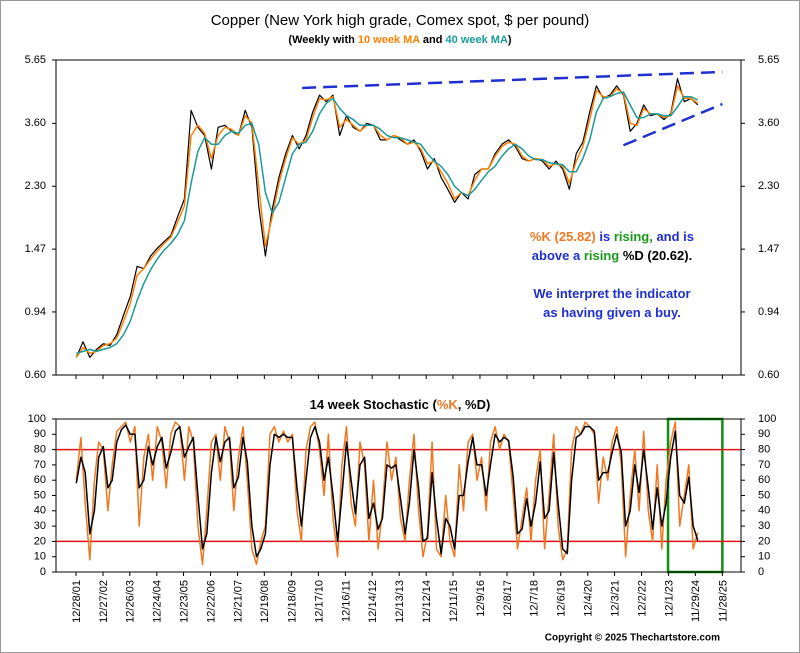 The height and width of the screenshot is (653, 800). What do you see at coordinates (563, 236) in the screenshot?
I see `annotation-part: %K (25.82)` at bounding box center [563, 236].